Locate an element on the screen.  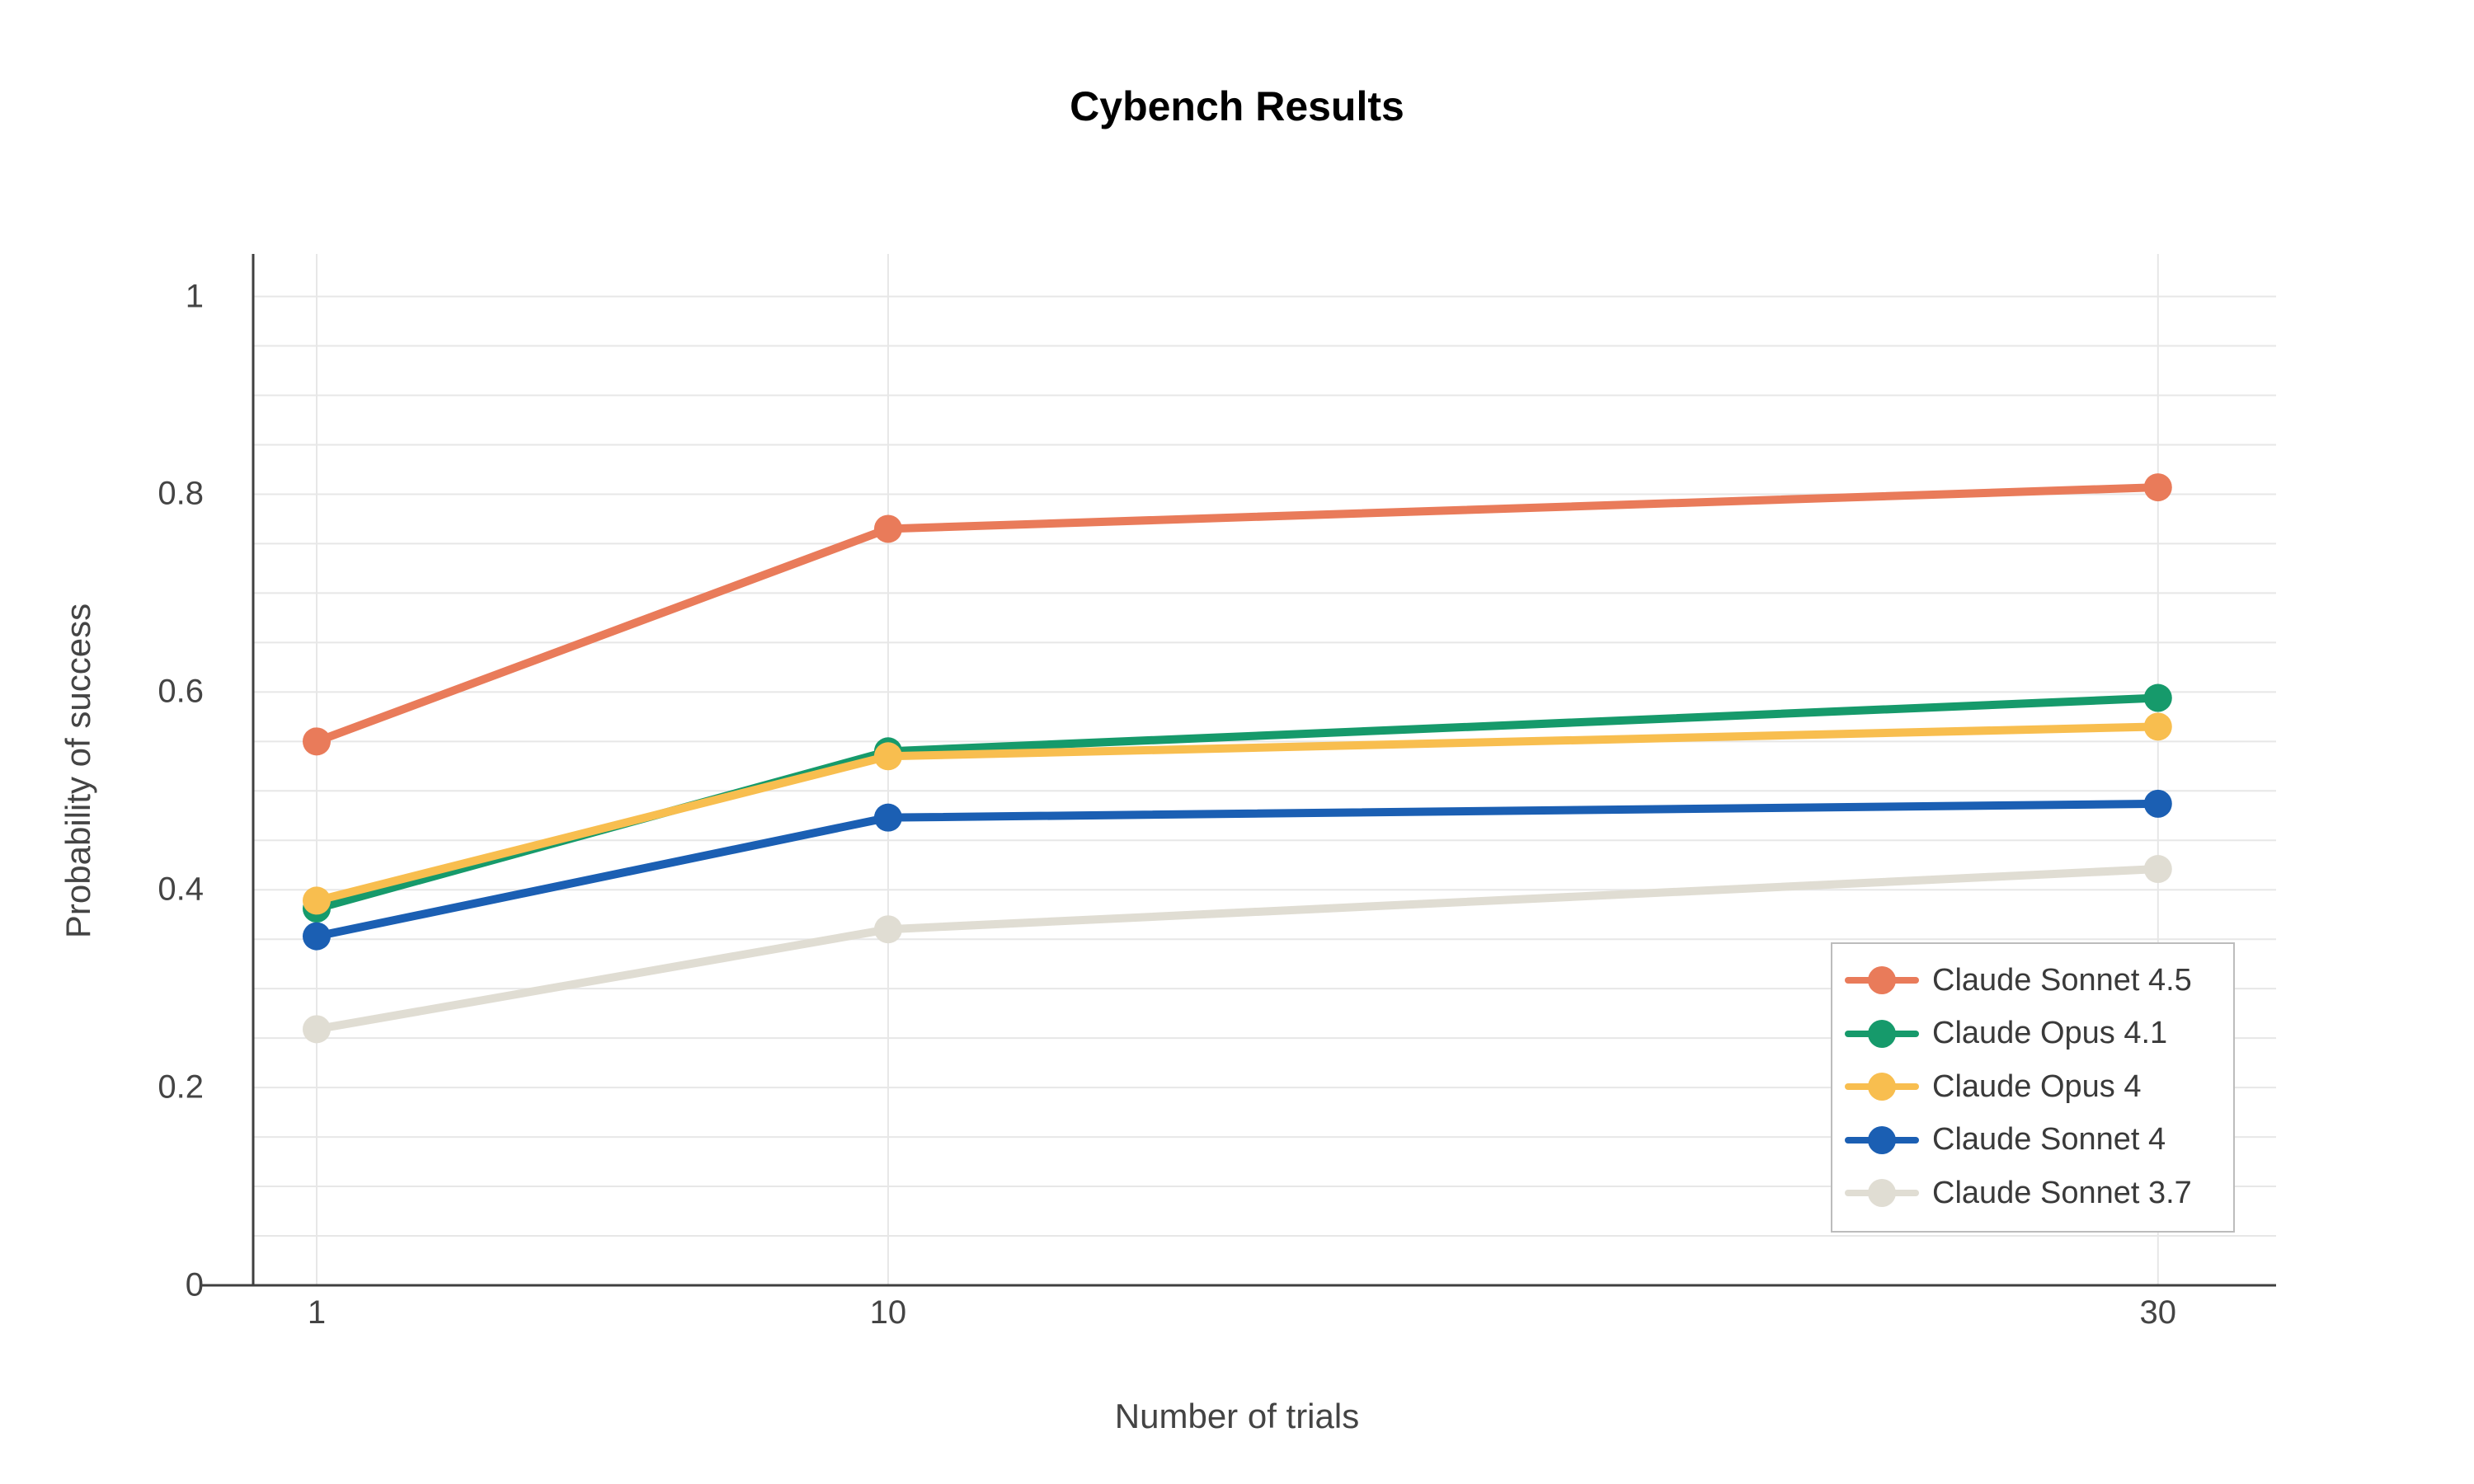
legend-item: Claude Opus 4 is located at coordinates (2039, 1087).